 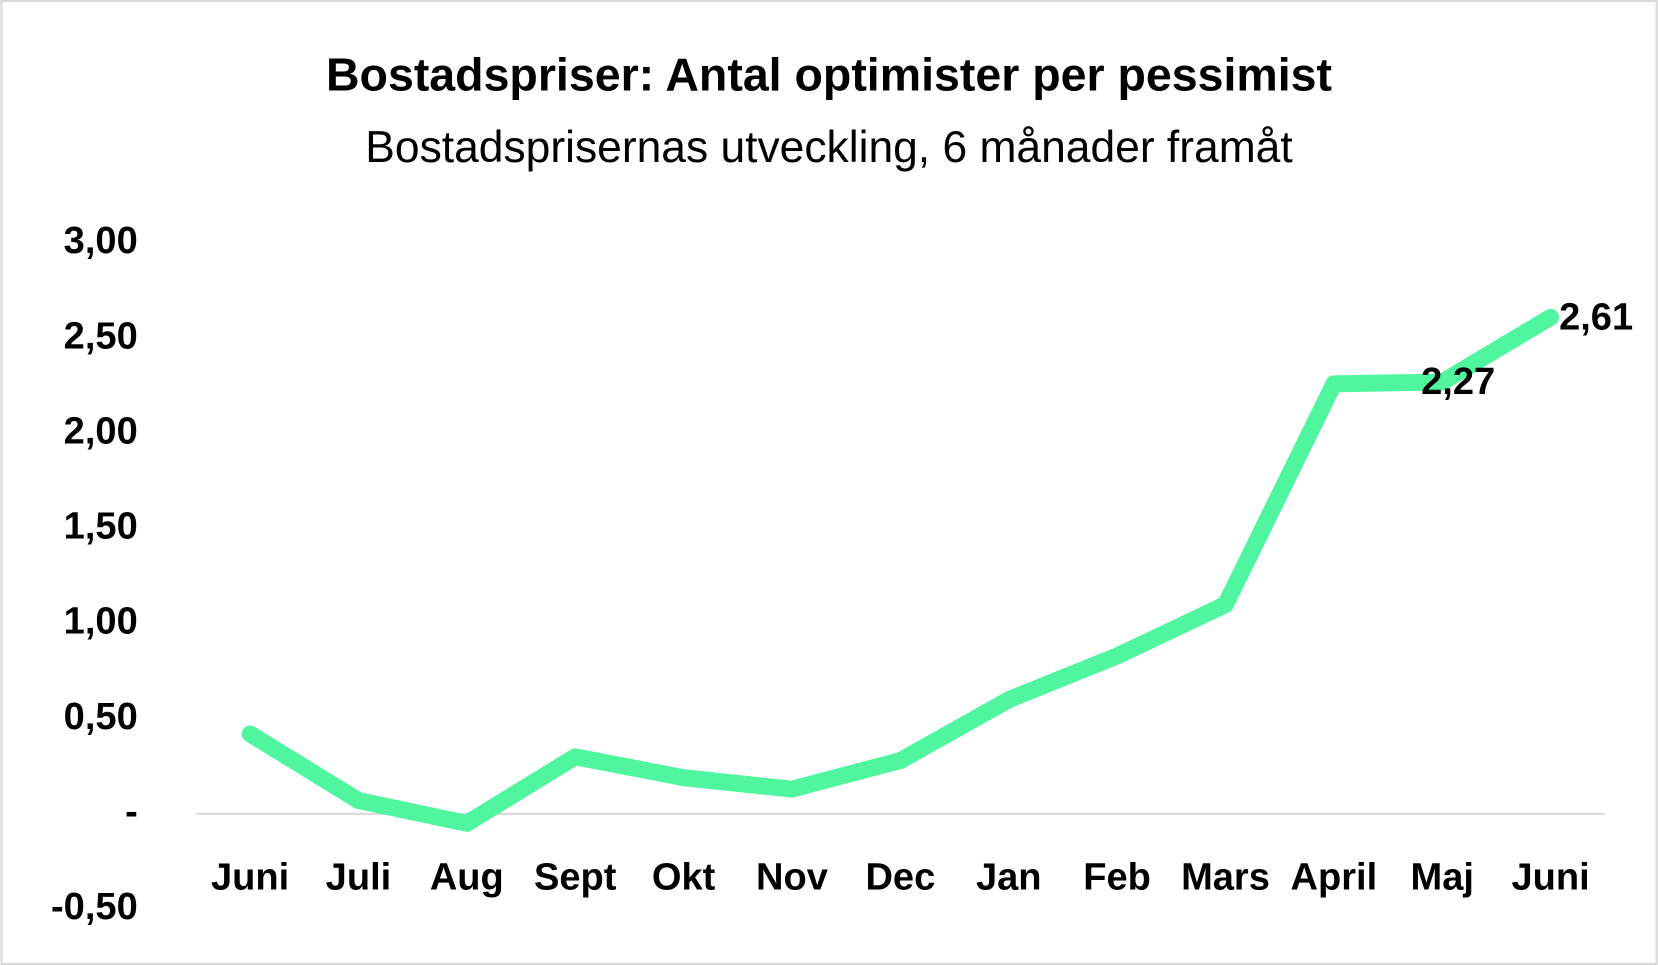 I want to click on x-tick-label: April, so click(x=1334, y=877).